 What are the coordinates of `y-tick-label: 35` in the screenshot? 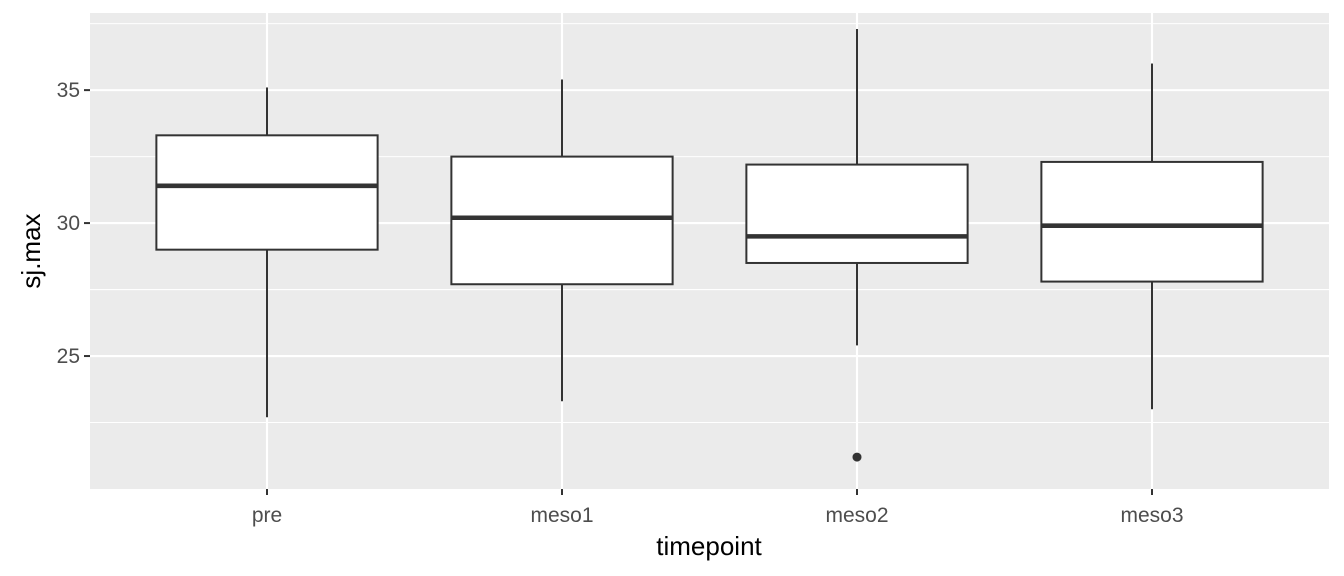 It's located at (68, 90).